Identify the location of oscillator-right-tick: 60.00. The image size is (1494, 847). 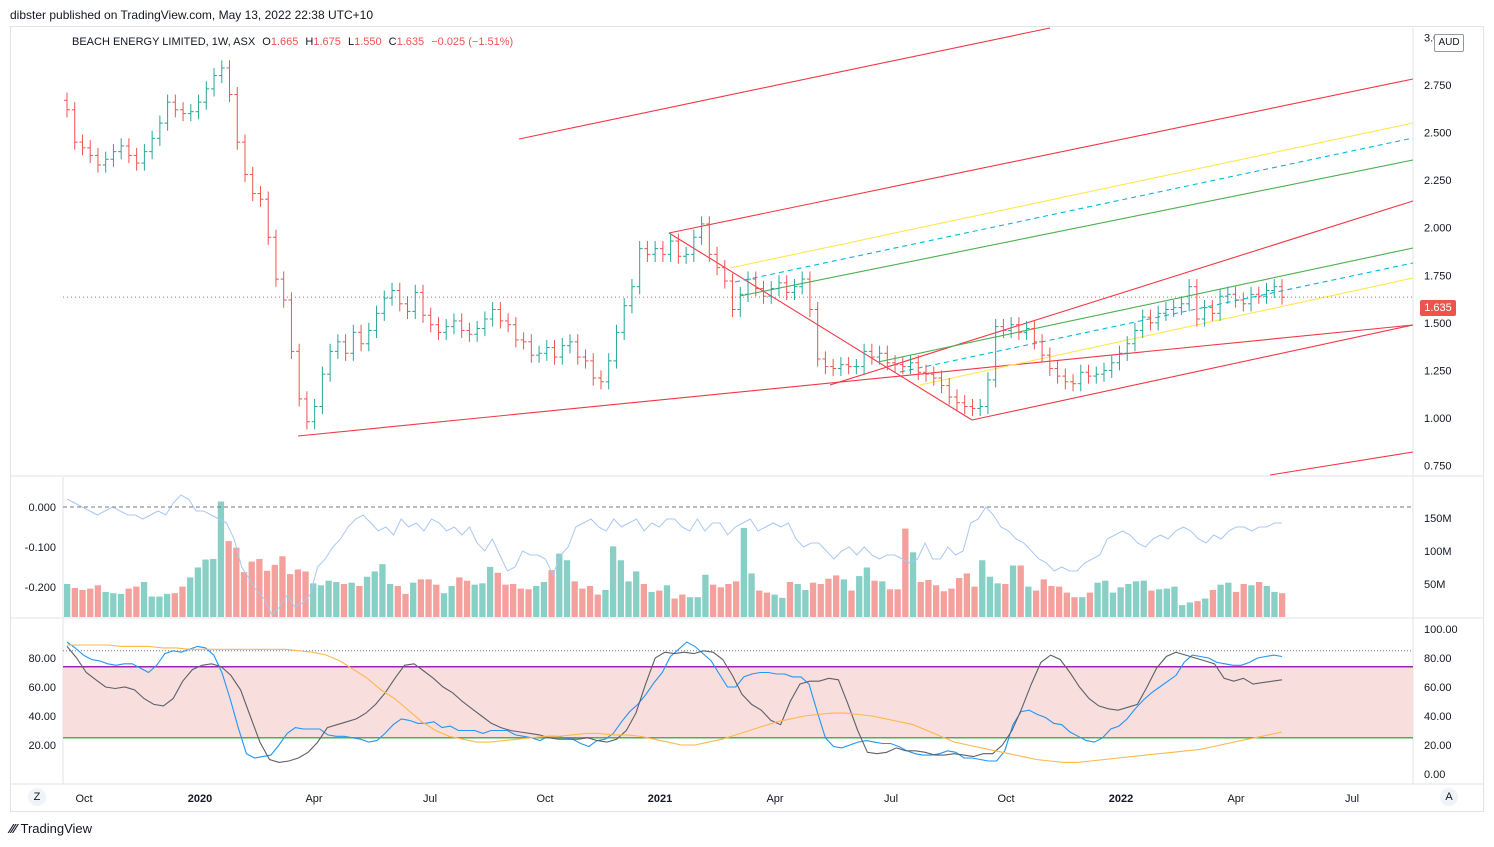
(1438, 688).